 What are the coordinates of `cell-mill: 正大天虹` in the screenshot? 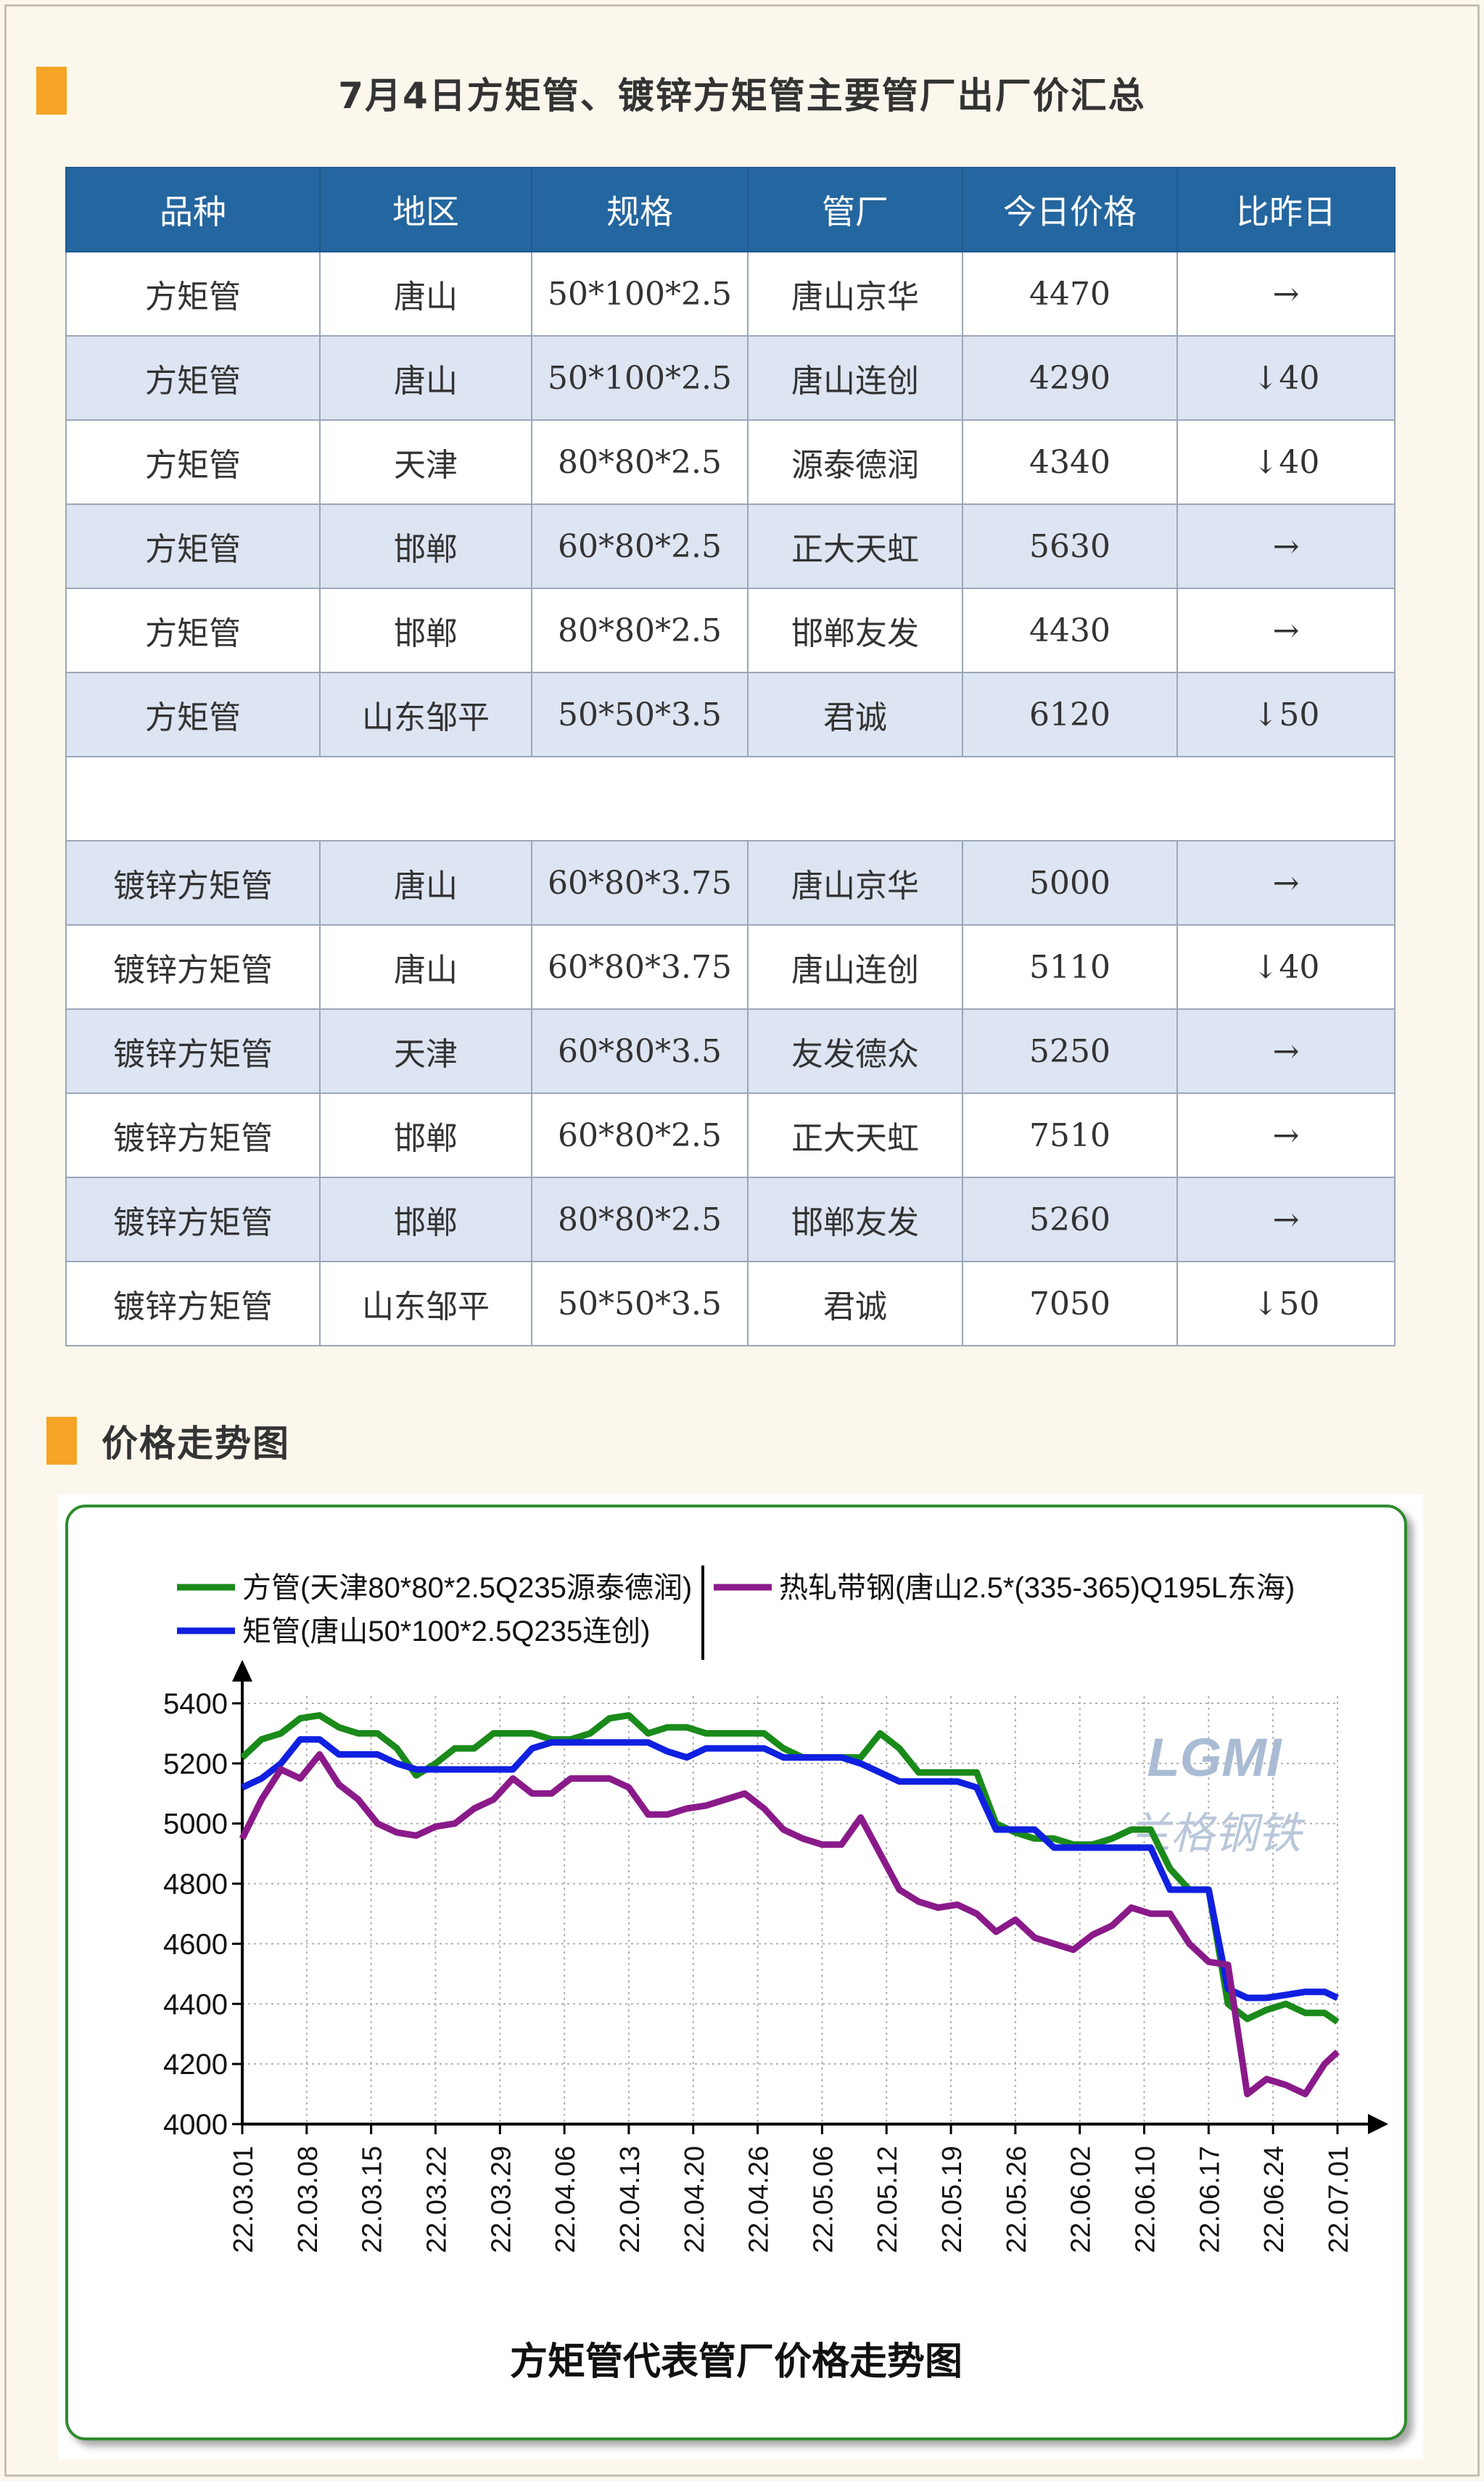 It's located at (855, 546).